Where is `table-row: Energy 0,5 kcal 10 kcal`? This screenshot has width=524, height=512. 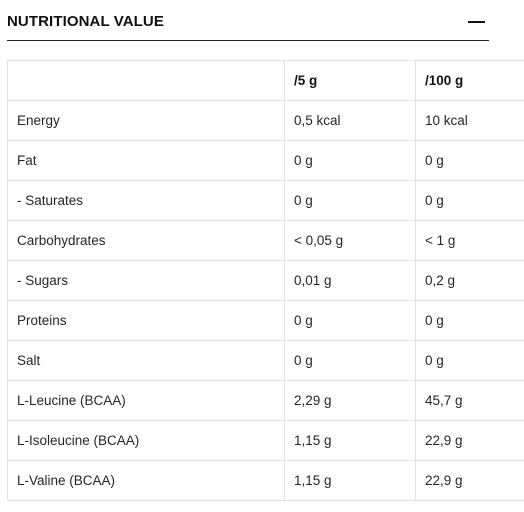 table-row: Energy 0,5 kcal 10 kcal is located at coordinates (265, 120).